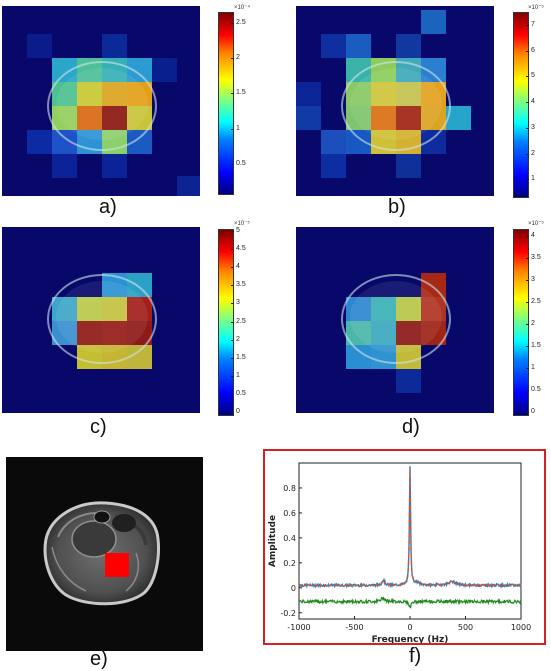 This screenshot has height=671, width=551. Describe the element at coordinates (410, 602) in the screenshot. I see `series-green` at that location.